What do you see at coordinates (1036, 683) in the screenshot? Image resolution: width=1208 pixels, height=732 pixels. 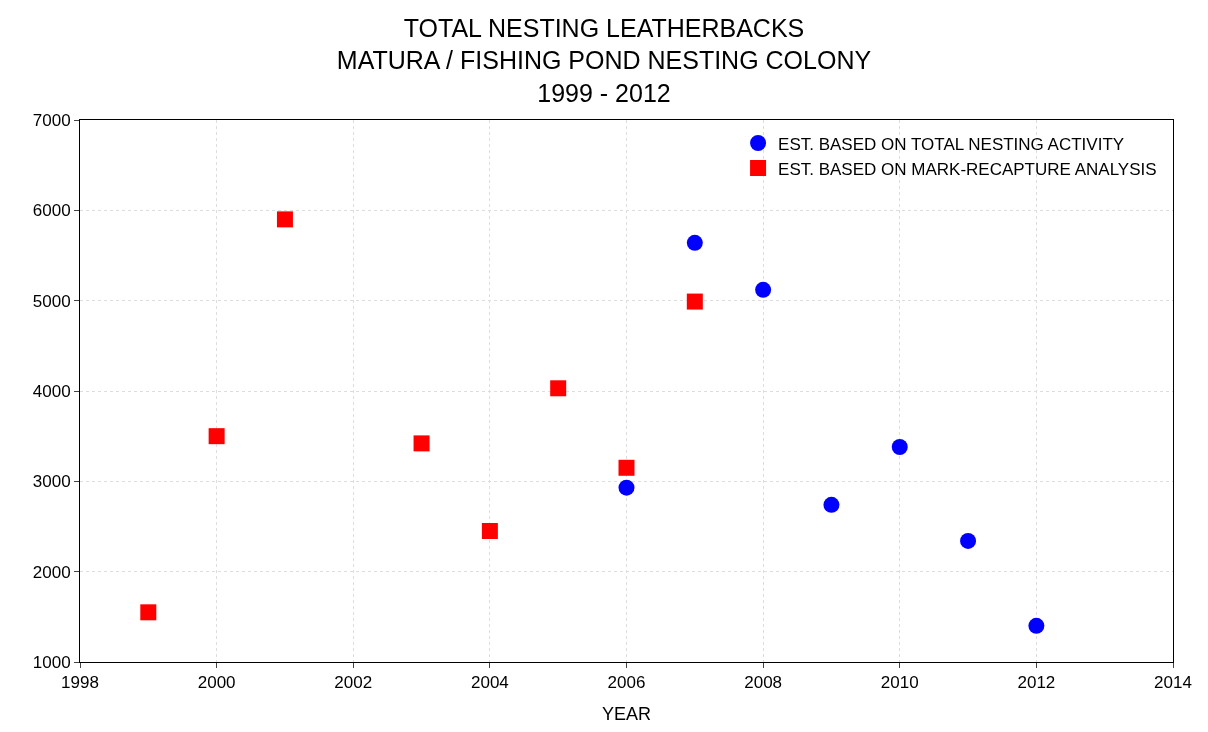 I see `x-tick-label: 2012` at bounding box center [1036, 683].